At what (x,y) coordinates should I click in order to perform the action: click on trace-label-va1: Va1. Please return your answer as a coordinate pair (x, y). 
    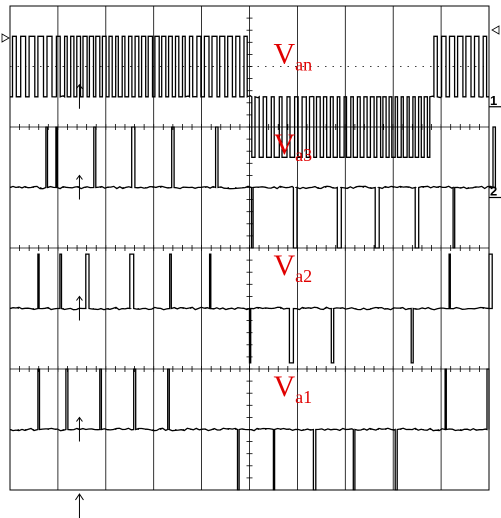
    Looking at the image, I should click on (292, 388).